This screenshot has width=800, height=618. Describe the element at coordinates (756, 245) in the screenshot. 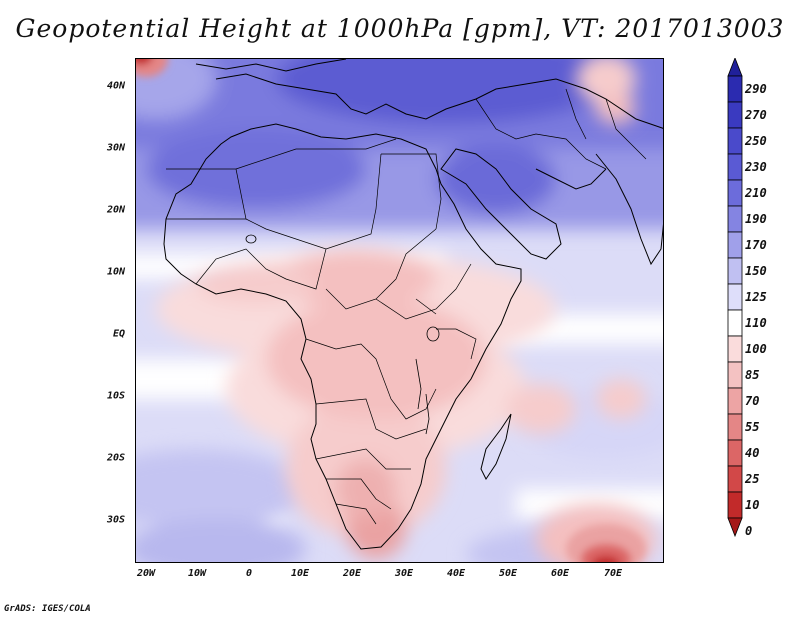

I see `colorbar-label-170: 170` at that location.